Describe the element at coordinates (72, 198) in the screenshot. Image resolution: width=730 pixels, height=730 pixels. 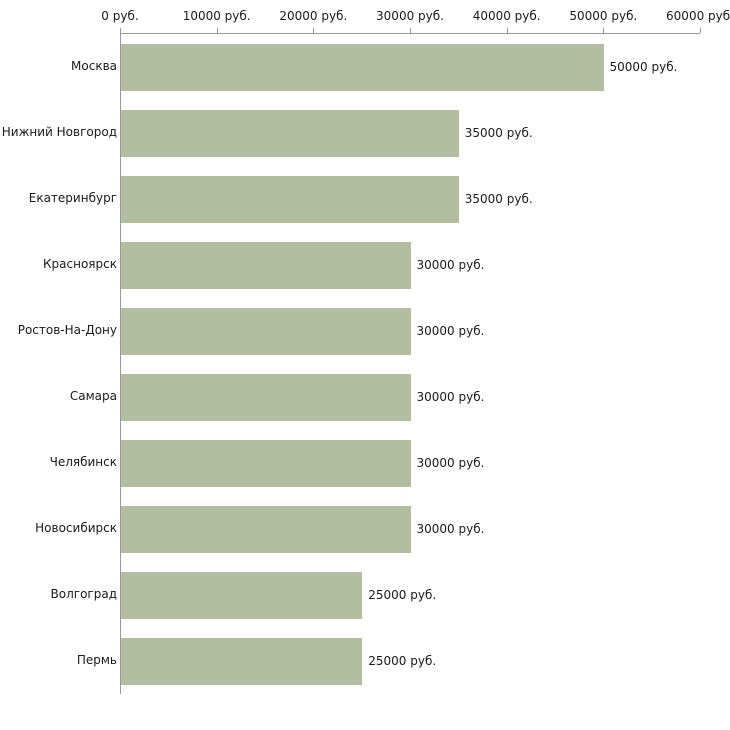
I see `category-label: Екатеринбург` at that location.